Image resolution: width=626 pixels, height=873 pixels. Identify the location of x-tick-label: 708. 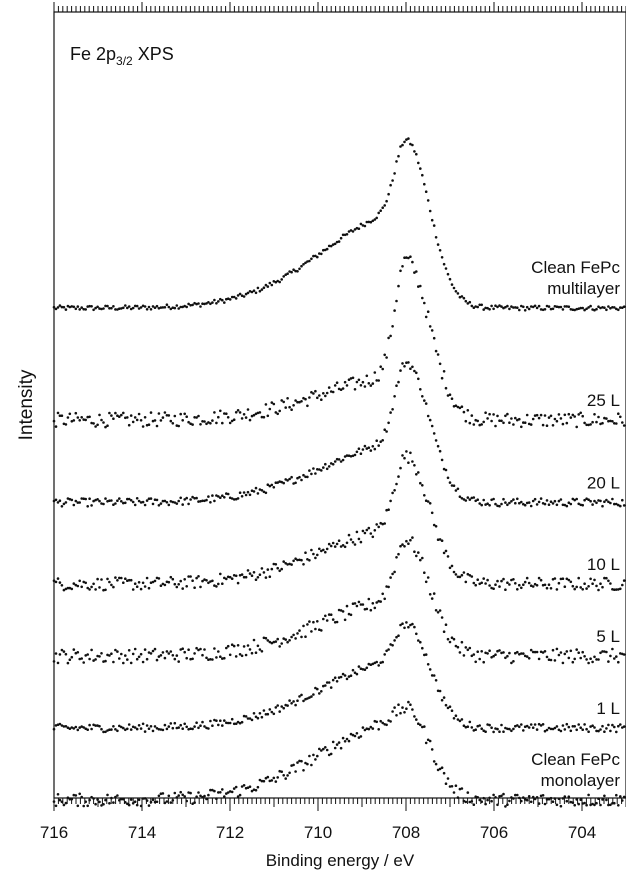
(406, 832).